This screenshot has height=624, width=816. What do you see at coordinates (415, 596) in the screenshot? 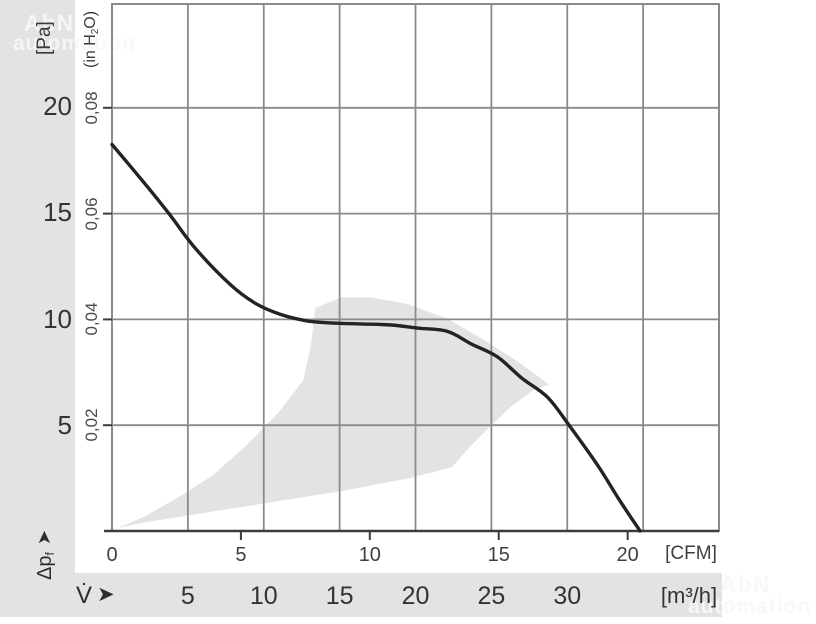
I see `m3h-tick-label: 20` at bounding box center [415, 596].